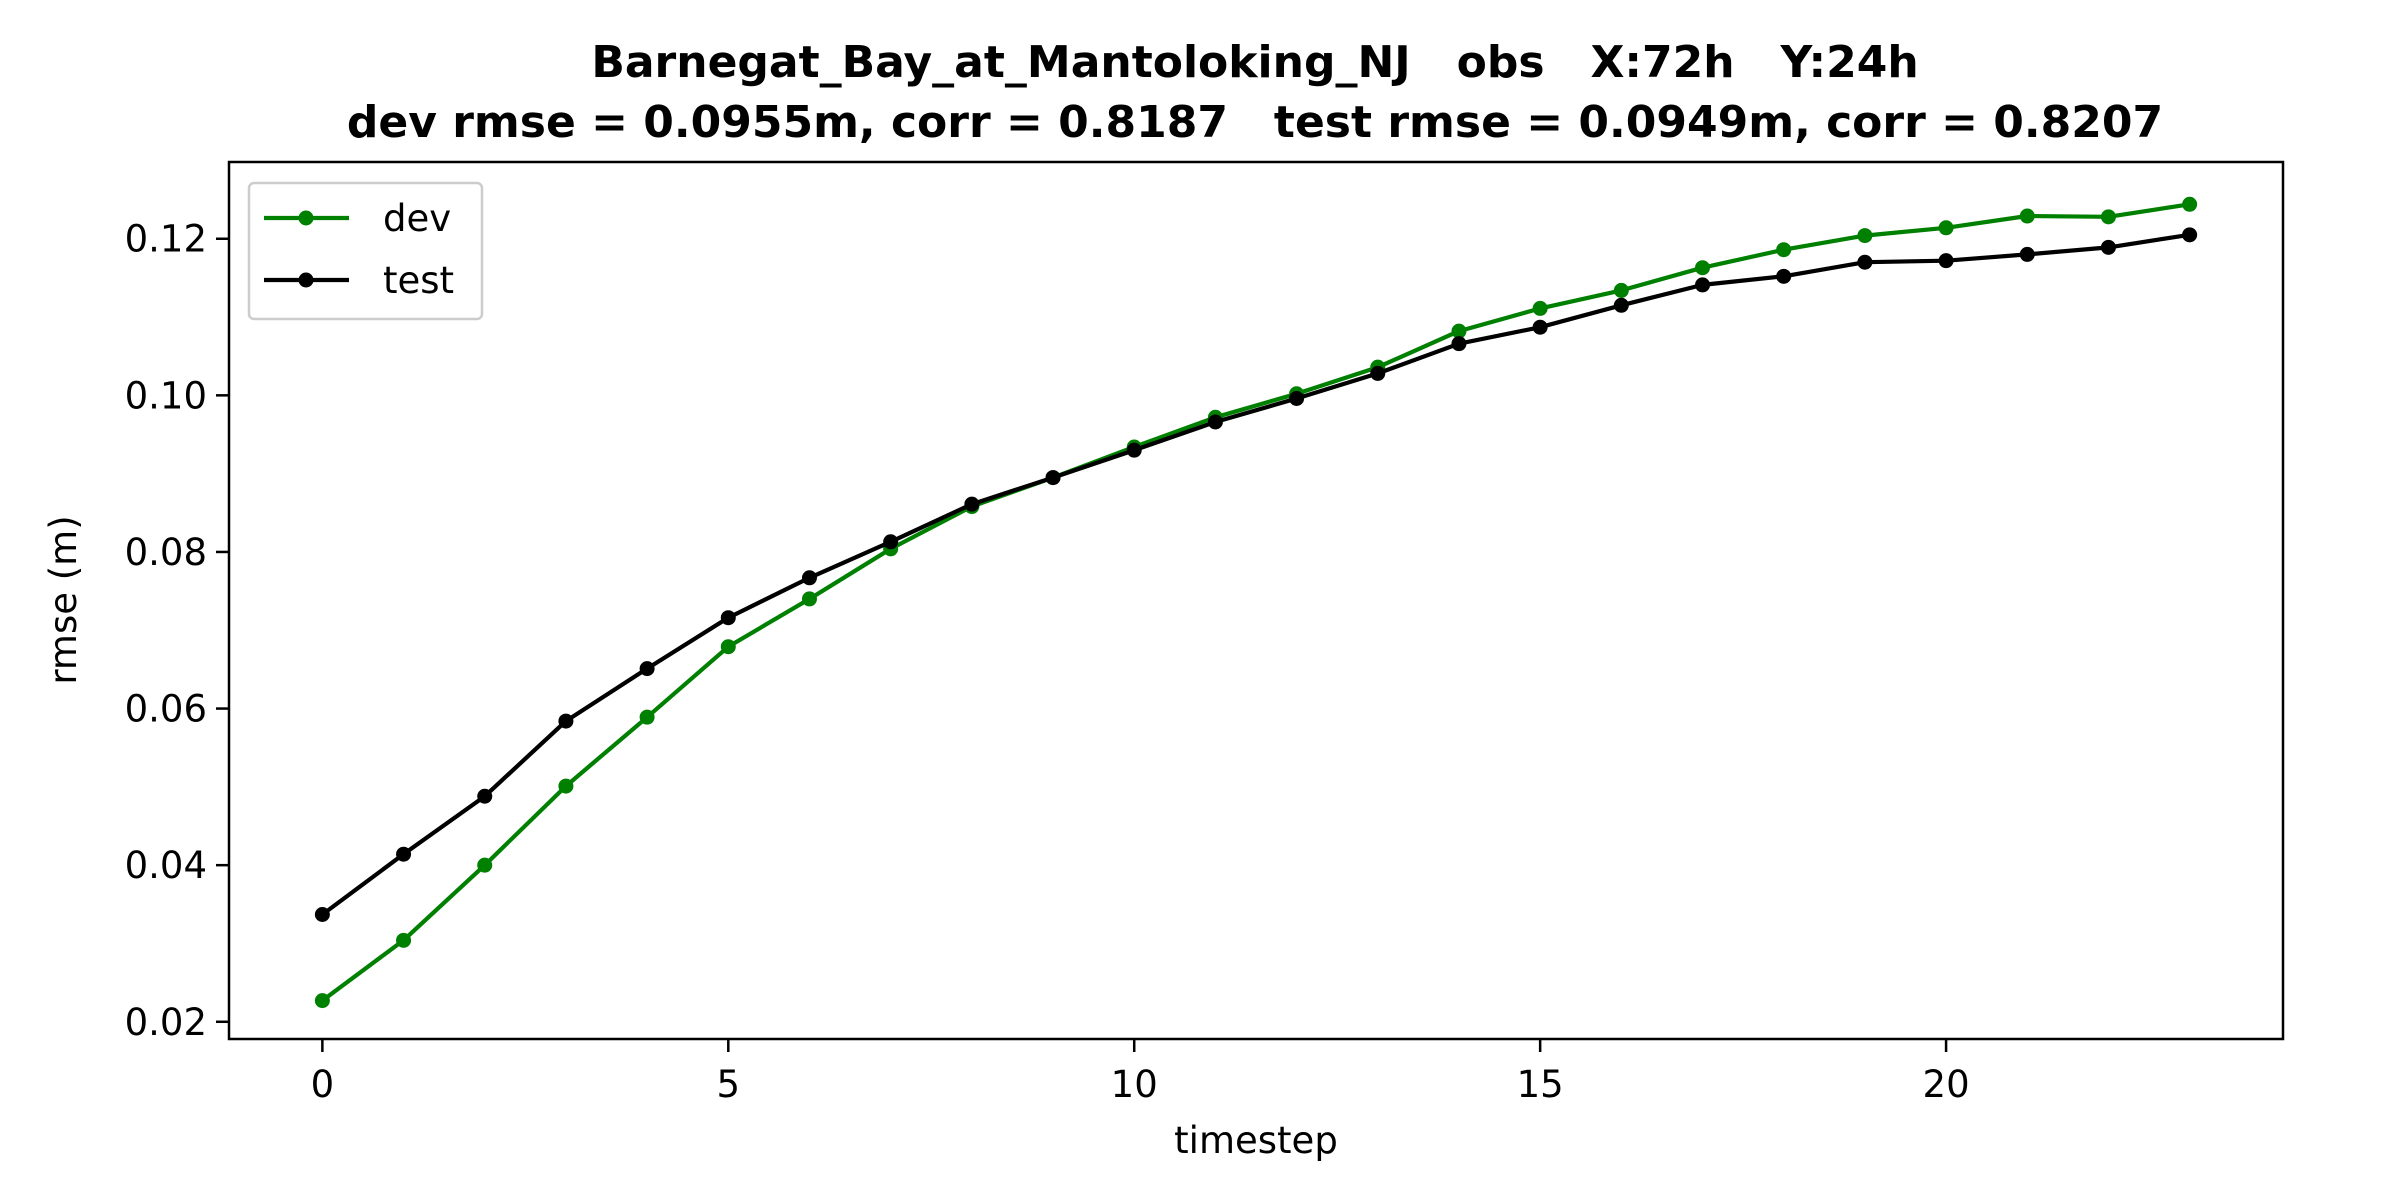  What do you see at coordinates (1134, 1084) in the screenshot?
I see `x-tick-label: 10` at bounding box center [1134, 1084].